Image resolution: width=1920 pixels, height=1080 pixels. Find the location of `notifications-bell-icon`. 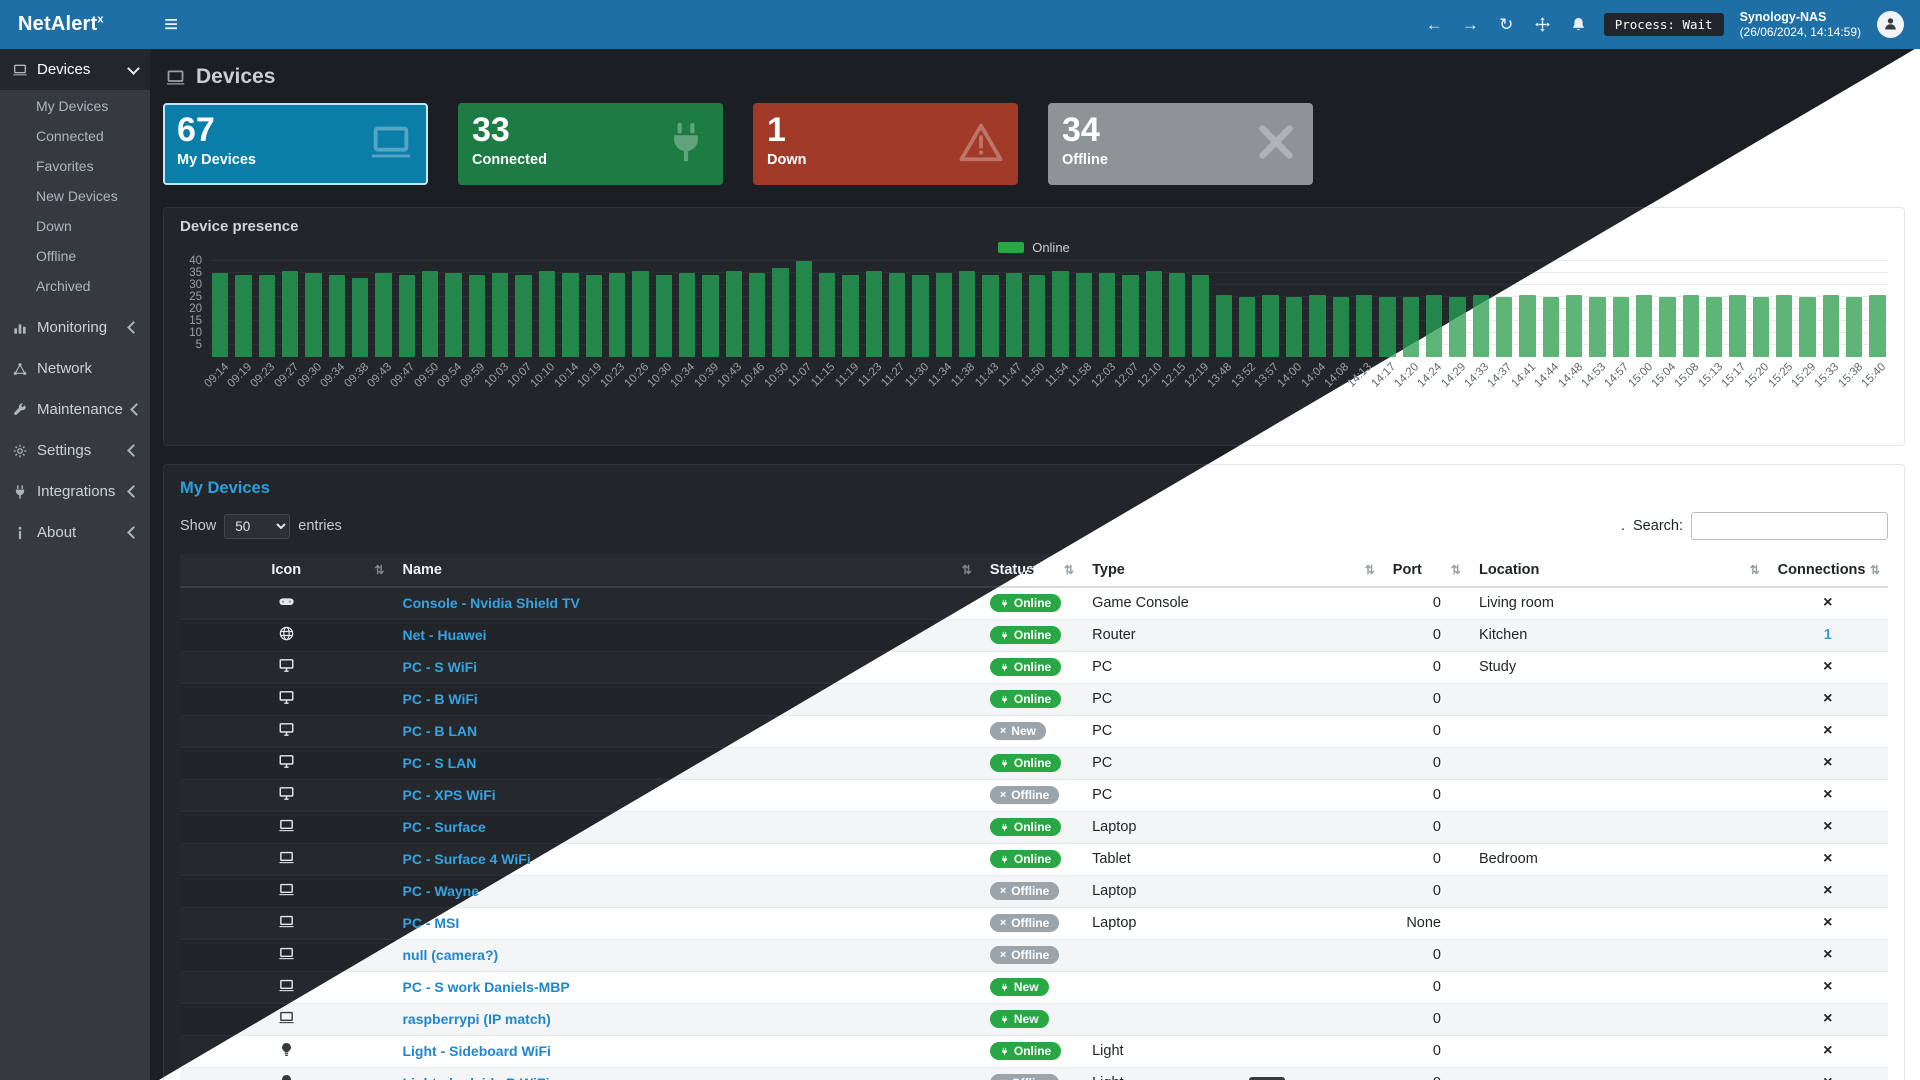

notifications-bell-icon is located at coordinates (1578, 24).